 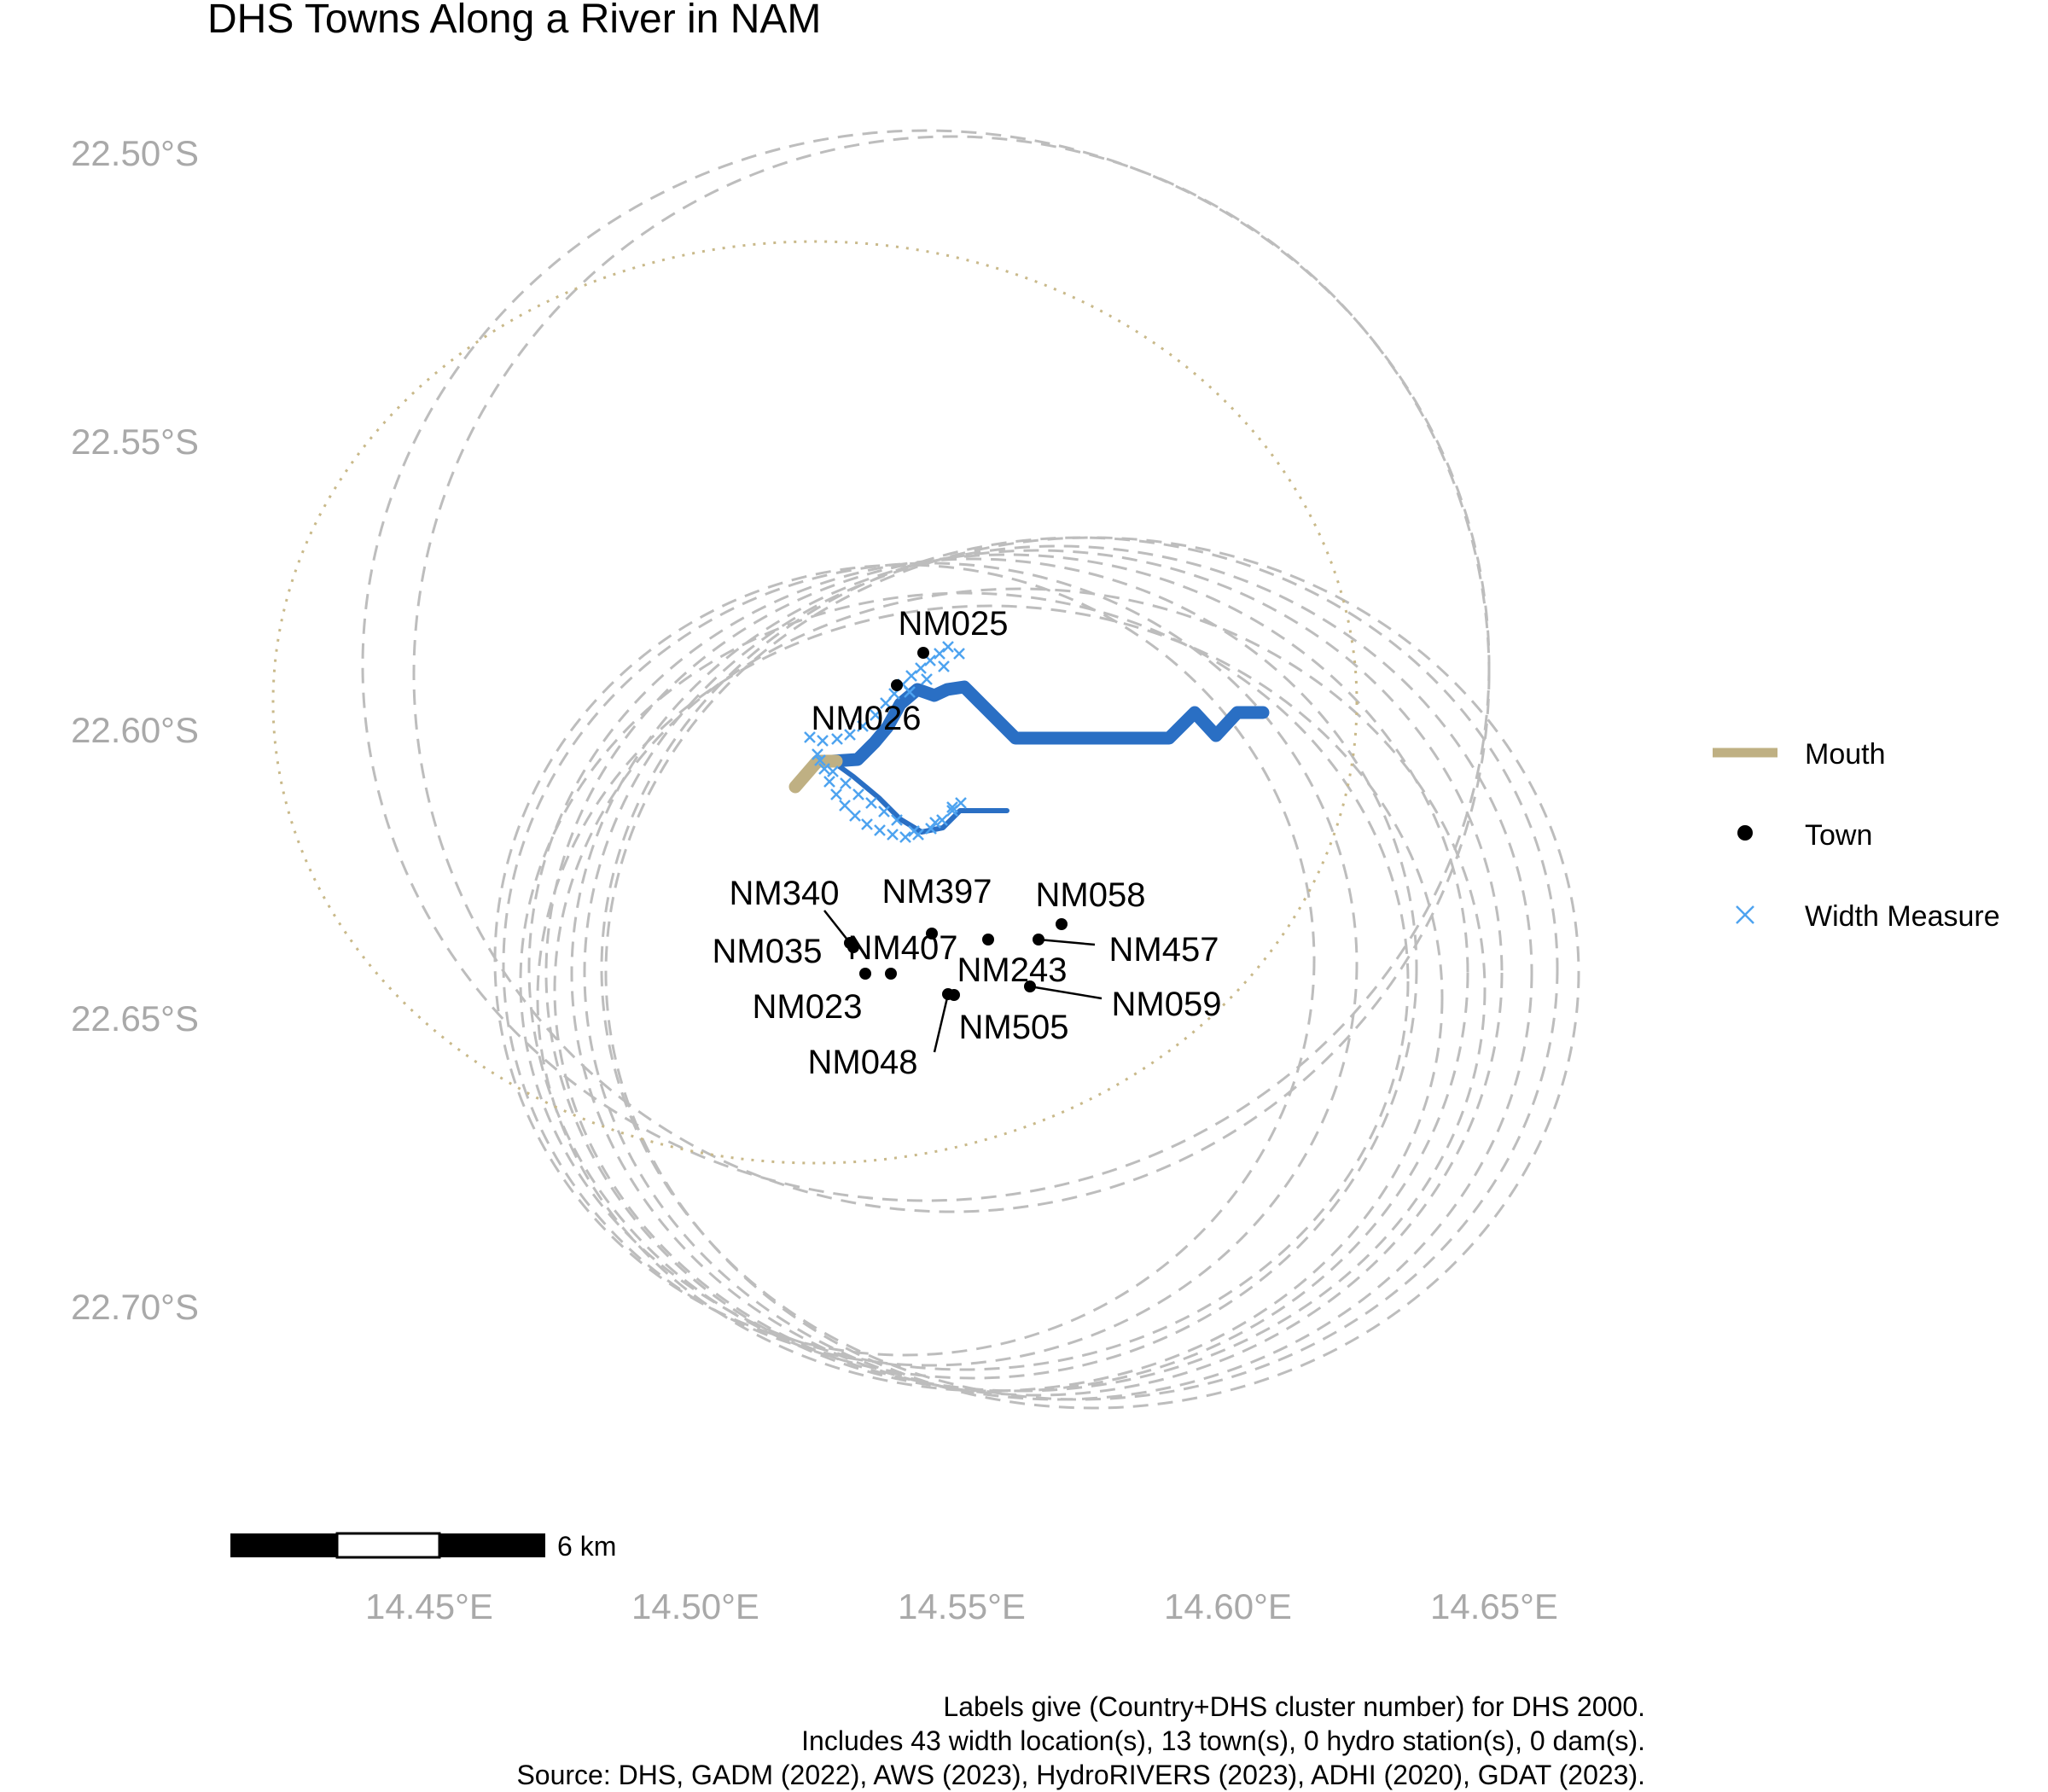 I want to click on legend-town-label: Town, so click(x=1839, y=835).